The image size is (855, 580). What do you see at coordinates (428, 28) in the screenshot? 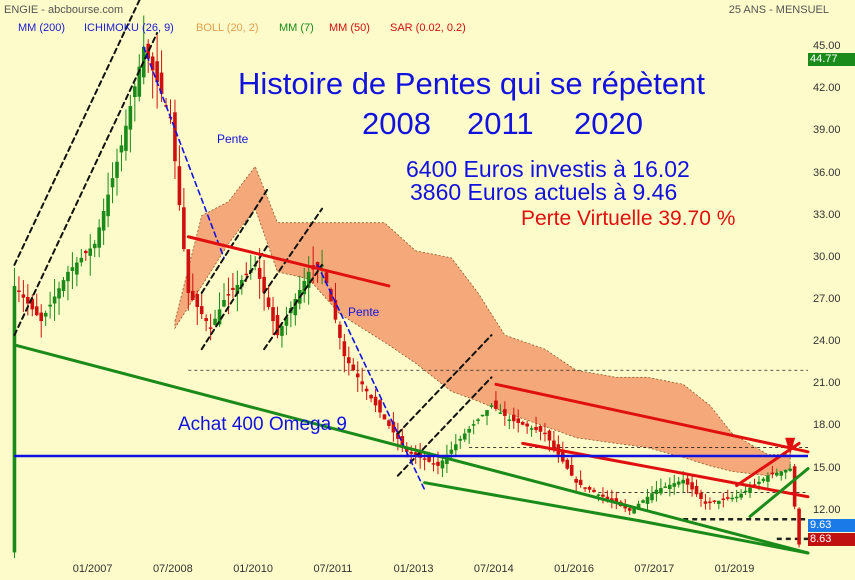
I see `indicator-sar: SAR (0.02, 0.2)` at bounding box center [428, 28].